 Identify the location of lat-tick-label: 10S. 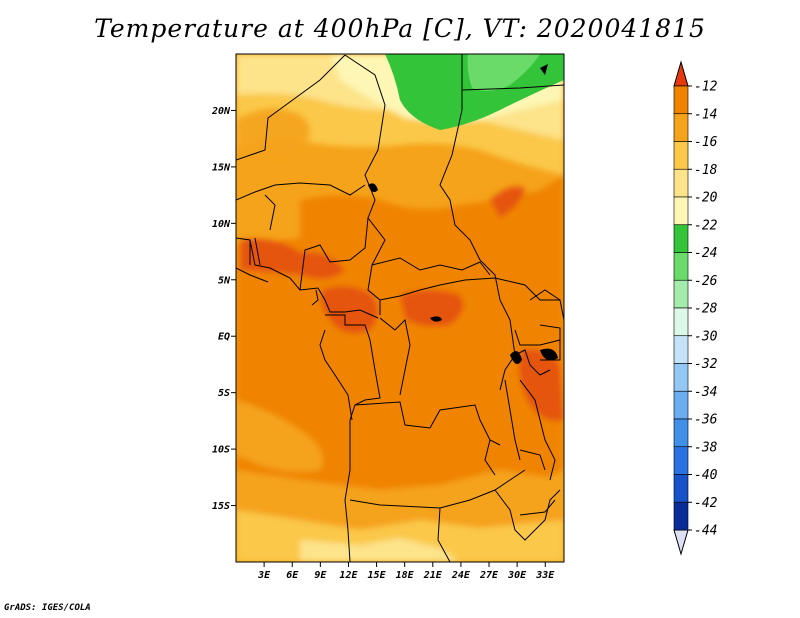
(221, 450).